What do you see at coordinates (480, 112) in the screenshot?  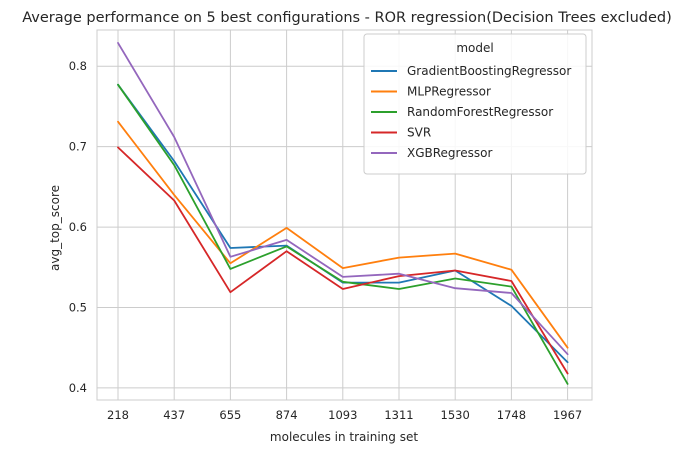 I see `legend-label: RandomForestRegressor` at bounding box center [480, 112].